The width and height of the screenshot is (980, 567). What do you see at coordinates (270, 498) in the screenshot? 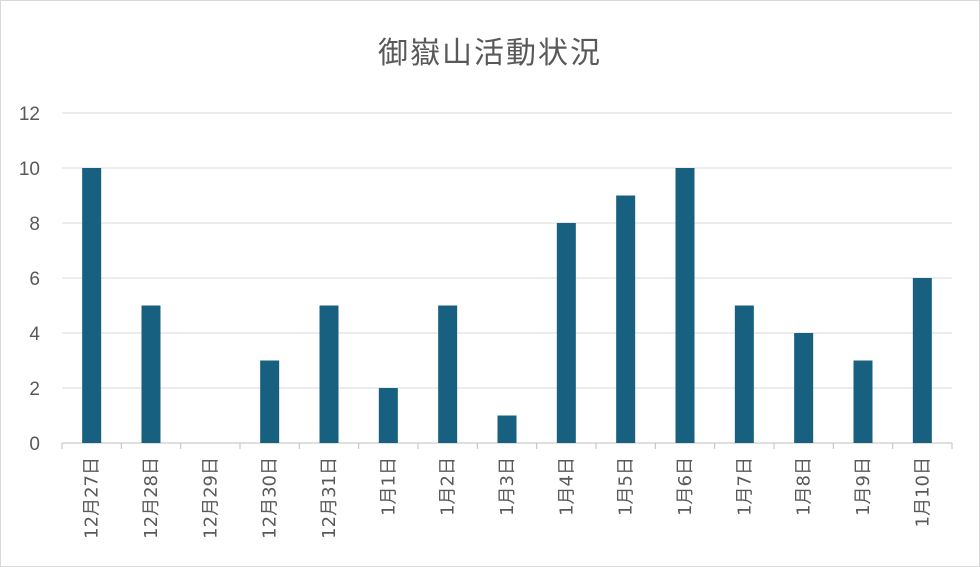
I see `x-tick-label: 12月30日` at bounding box center [270, 498].